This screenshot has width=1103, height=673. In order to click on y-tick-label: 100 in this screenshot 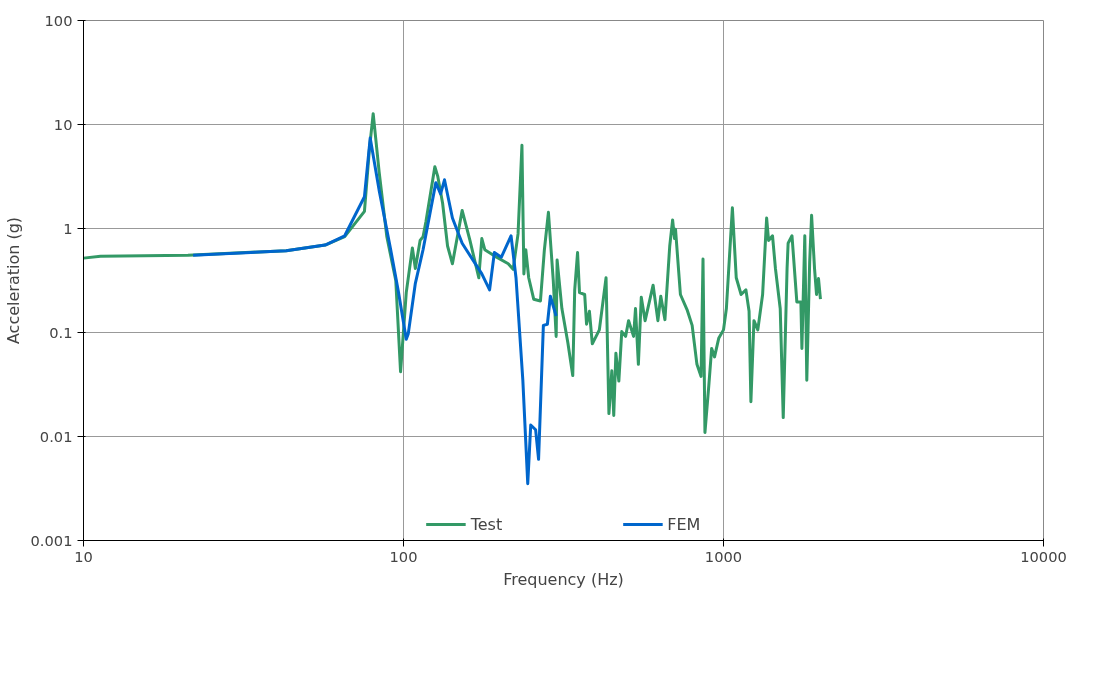, I will do `click(58, 20)`.